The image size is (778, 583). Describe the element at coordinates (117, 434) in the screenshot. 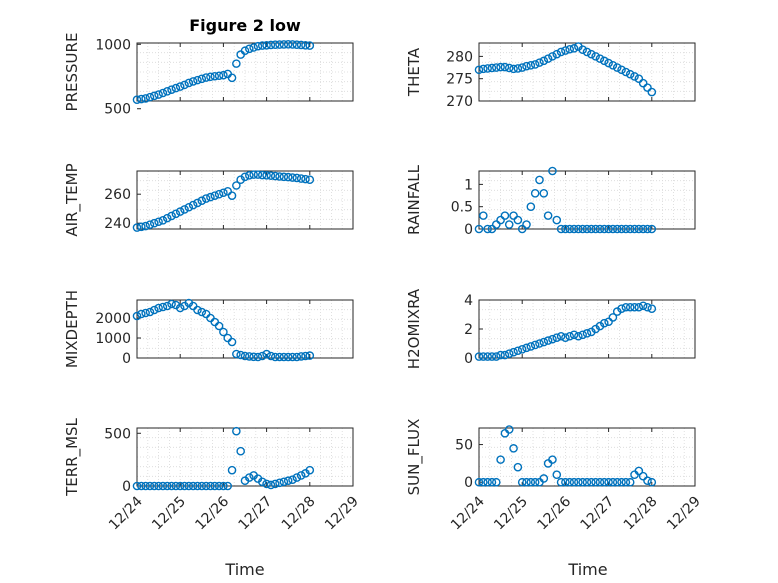

I see `y-tick-label: 500` at that location.